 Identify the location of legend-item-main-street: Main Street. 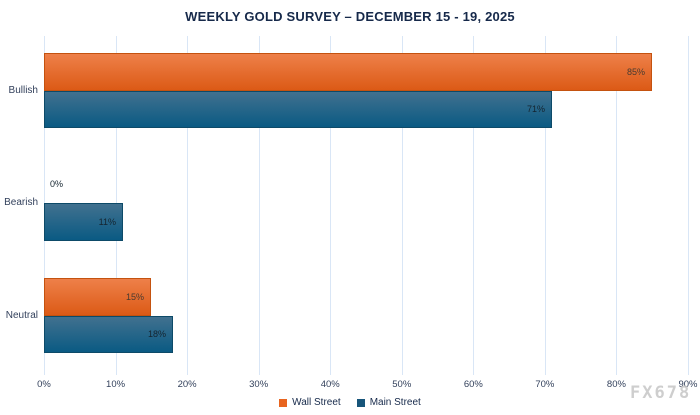
(388, 402).